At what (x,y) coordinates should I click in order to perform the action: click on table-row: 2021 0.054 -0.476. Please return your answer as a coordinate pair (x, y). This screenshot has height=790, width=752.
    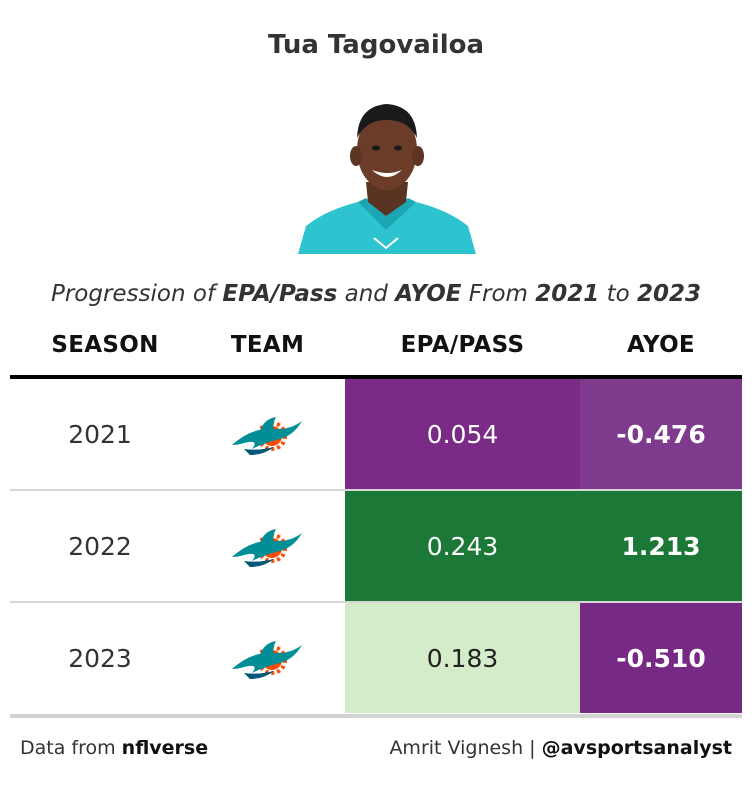
    Looking at the image, I should click on (376, 434).